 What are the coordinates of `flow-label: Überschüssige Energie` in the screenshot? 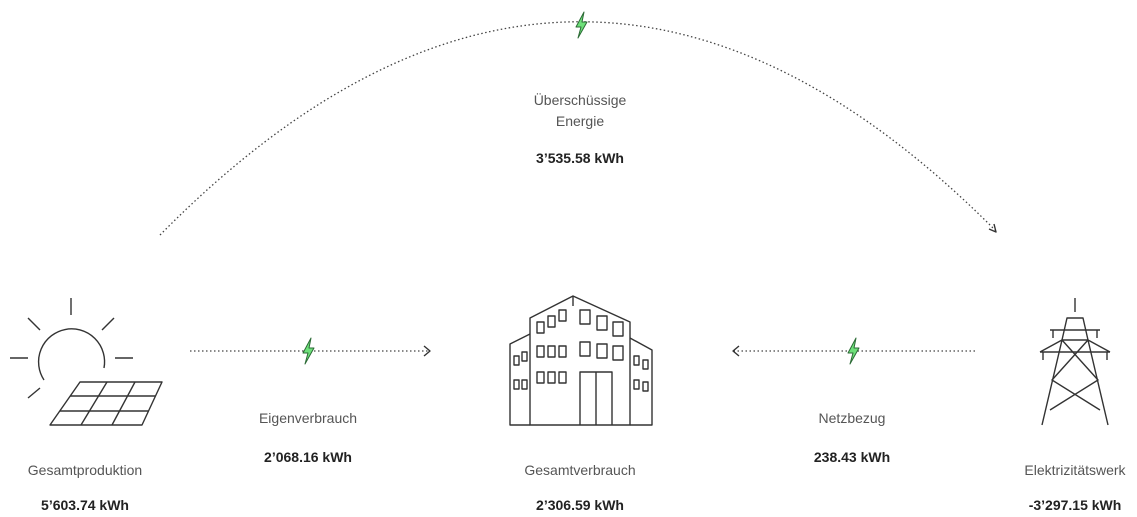 It's located at (580, 110).